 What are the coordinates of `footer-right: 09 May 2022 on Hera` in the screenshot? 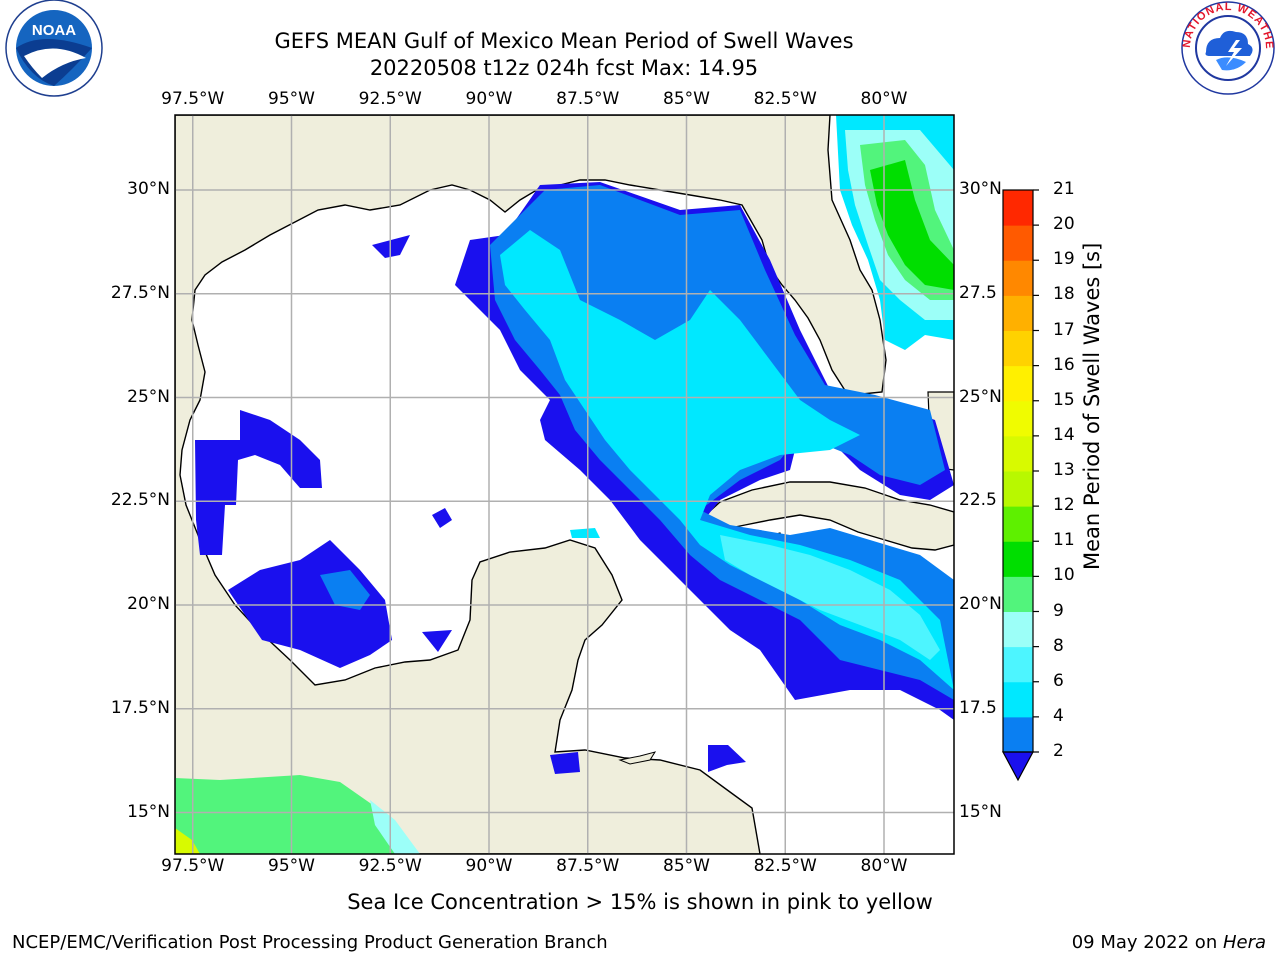 It's located at (1169, 942).